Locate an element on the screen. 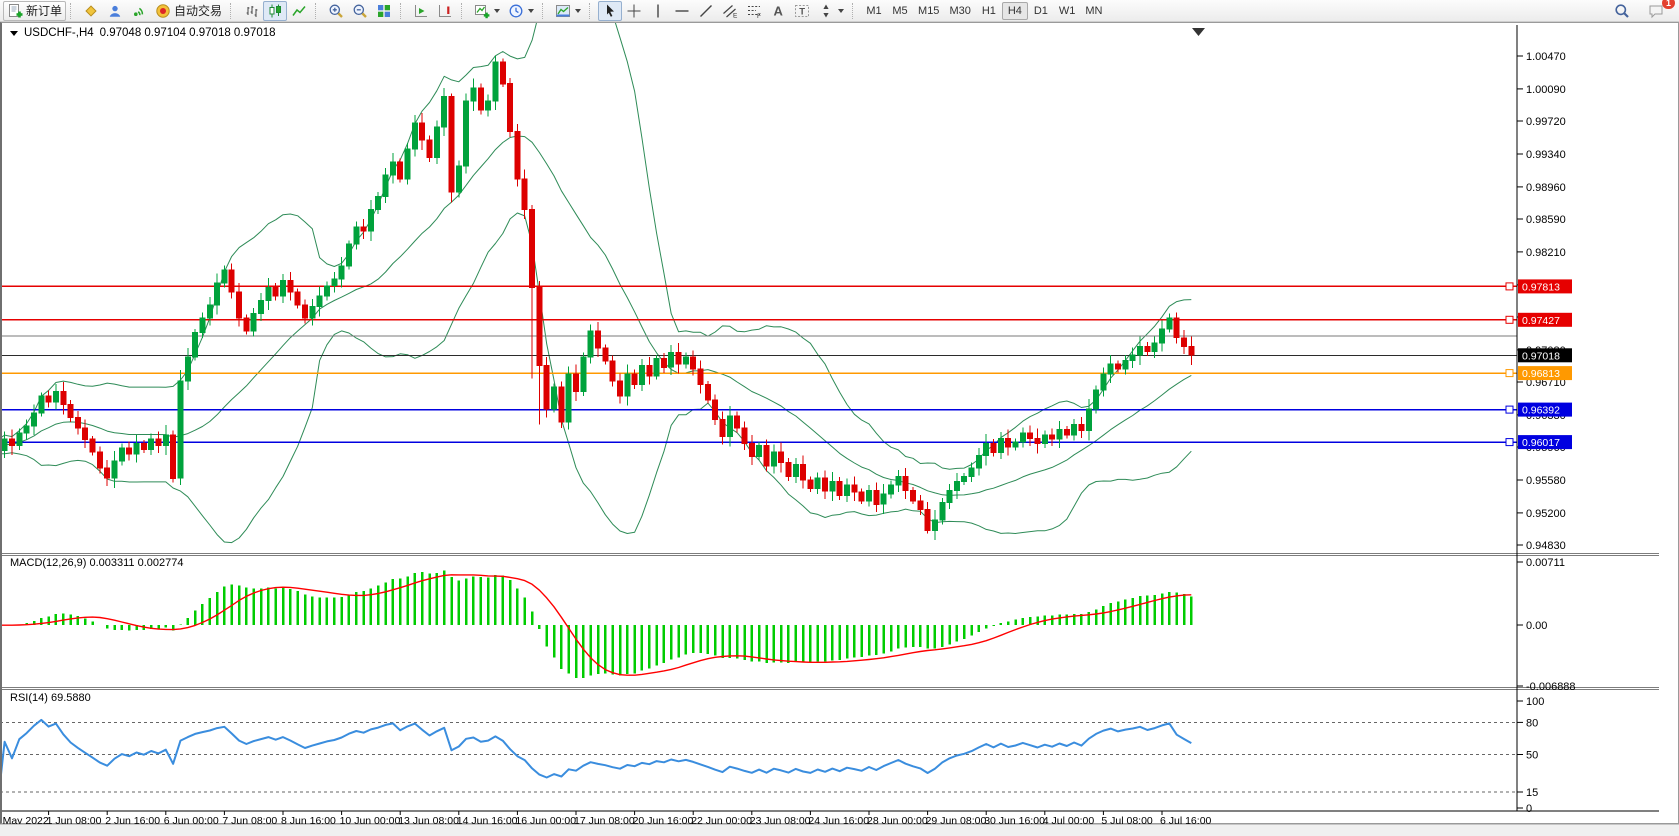 The height and width of the screenshot is (836, 1679). svg-text: 8 Jun 16:00 is located at coordinates (308, 820).